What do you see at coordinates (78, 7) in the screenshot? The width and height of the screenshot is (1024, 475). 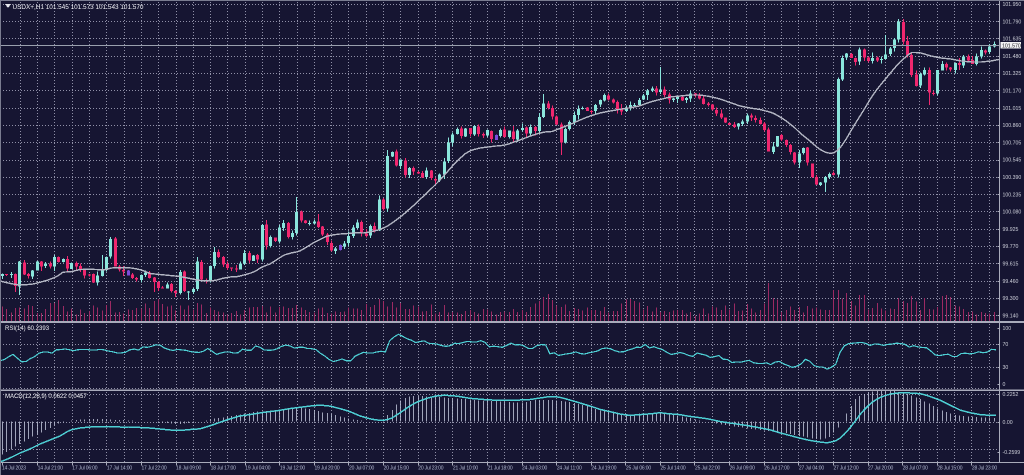 I see `svg-text:USDX+,H1 101.545 101.573 101.5: USDX+,H1 101.545 101.573 101.543 101.570` at bounding box center [78, 7].